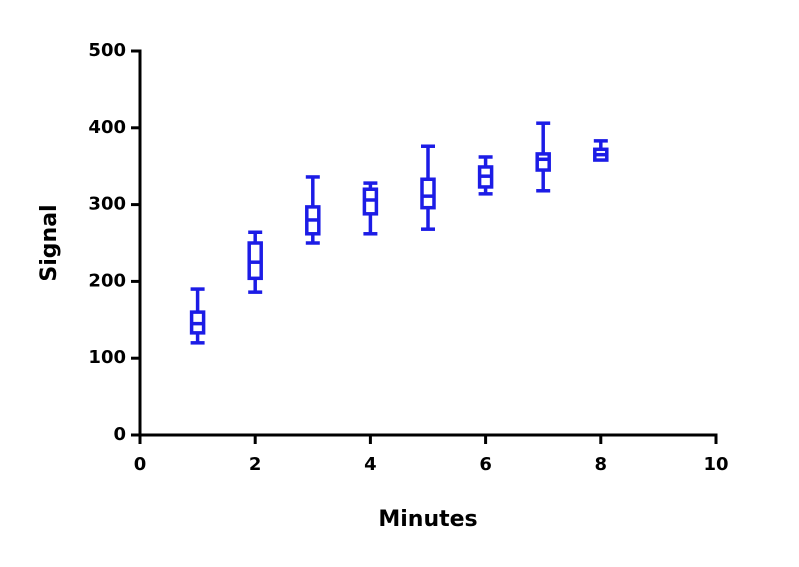  What do you see at coordinates (107, 50) in the screenshot?
I see `y-tick-label: 500` at bounding box center [107, 50].